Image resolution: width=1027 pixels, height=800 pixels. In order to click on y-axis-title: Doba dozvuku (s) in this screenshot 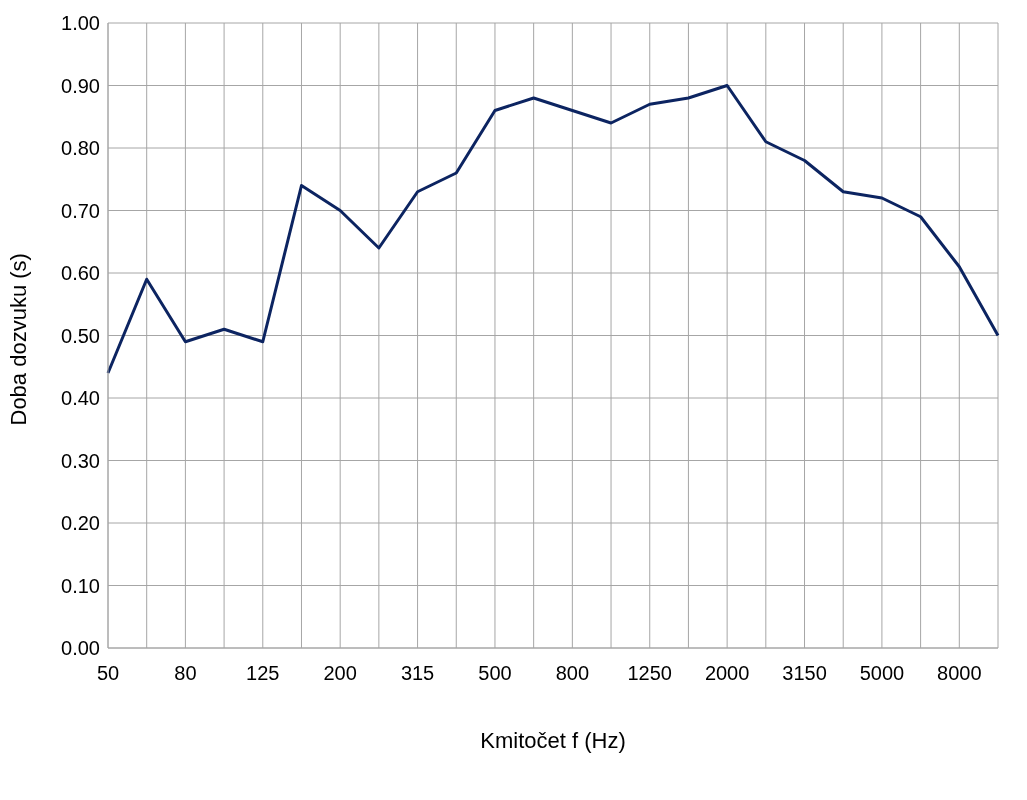, I will do `click(18, 339)`.